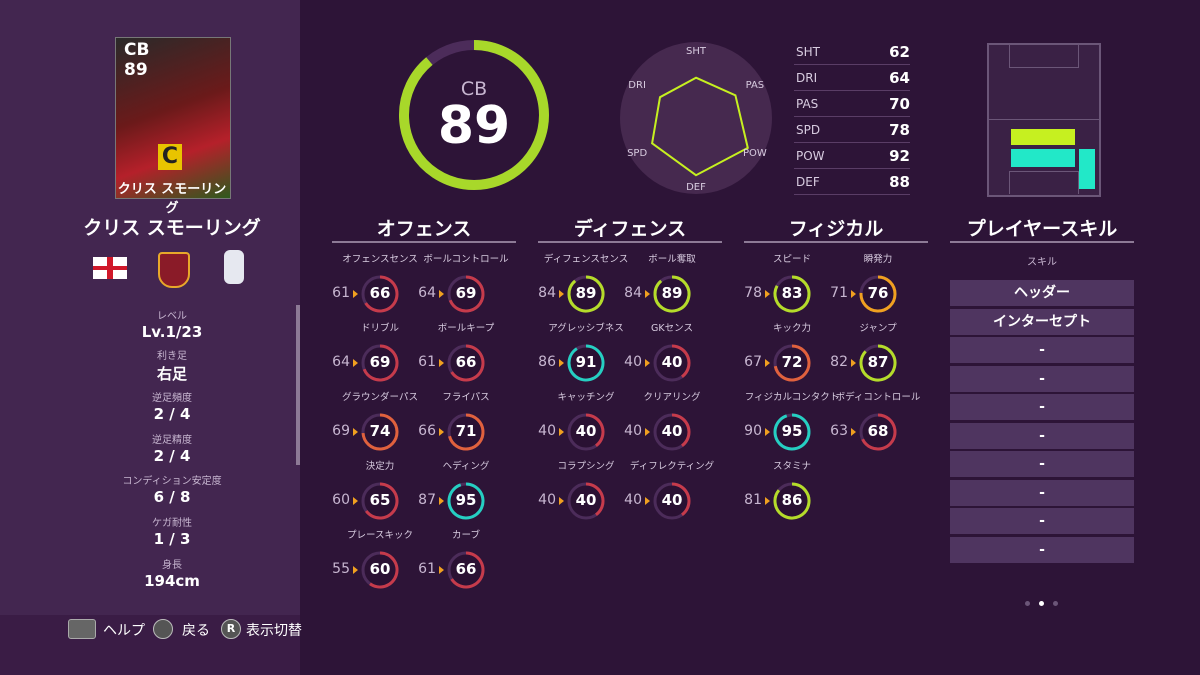  What do you see at coordinates (672, 397) in the screenshot?
I see `stat-name: クリアリング` at bounding box center [672, 397].